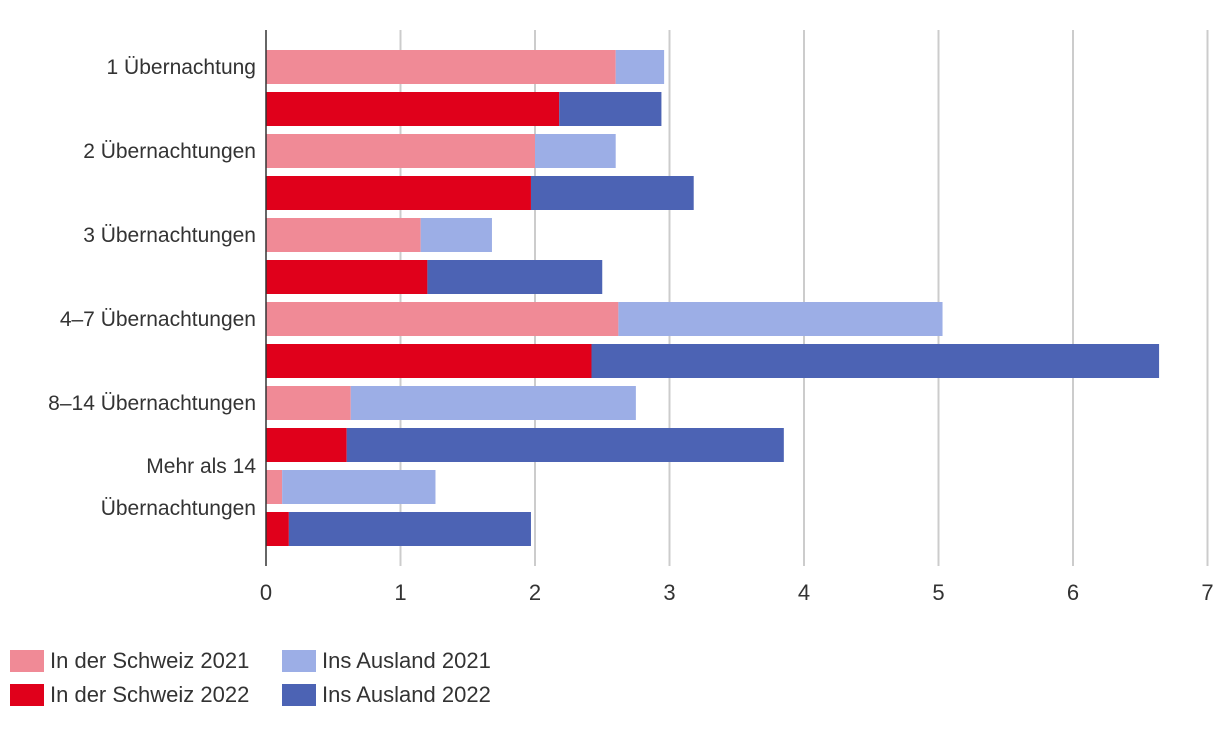 Image resolution: width=1220 pixels, height=730 pixels. I want to click on category-label-2: 2 Übernachtungen, so click(169, 151).